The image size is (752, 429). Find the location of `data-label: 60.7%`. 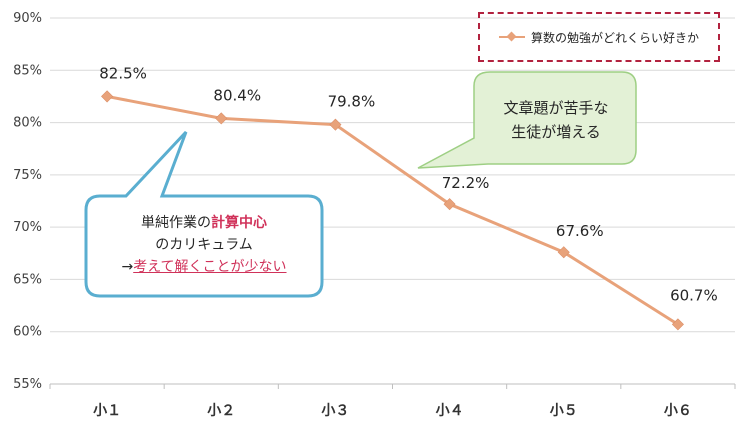

data-label: 60.7% is located at coordinates (694, 295).